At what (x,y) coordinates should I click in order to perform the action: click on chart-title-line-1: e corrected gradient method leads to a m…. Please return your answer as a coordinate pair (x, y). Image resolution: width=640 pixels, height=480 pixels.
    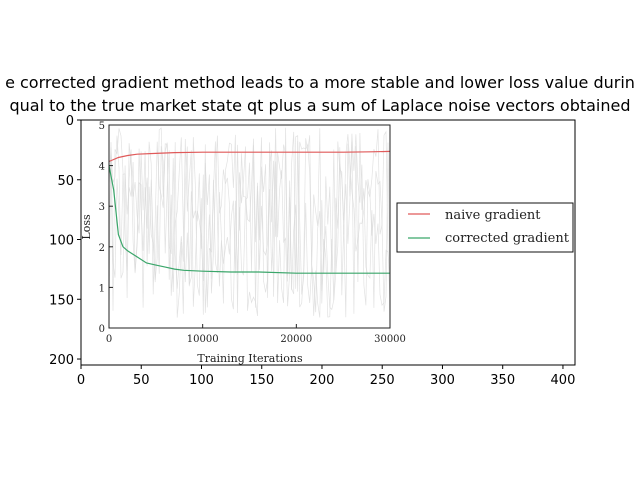
    Looking at the image, I should click on (320, 82).